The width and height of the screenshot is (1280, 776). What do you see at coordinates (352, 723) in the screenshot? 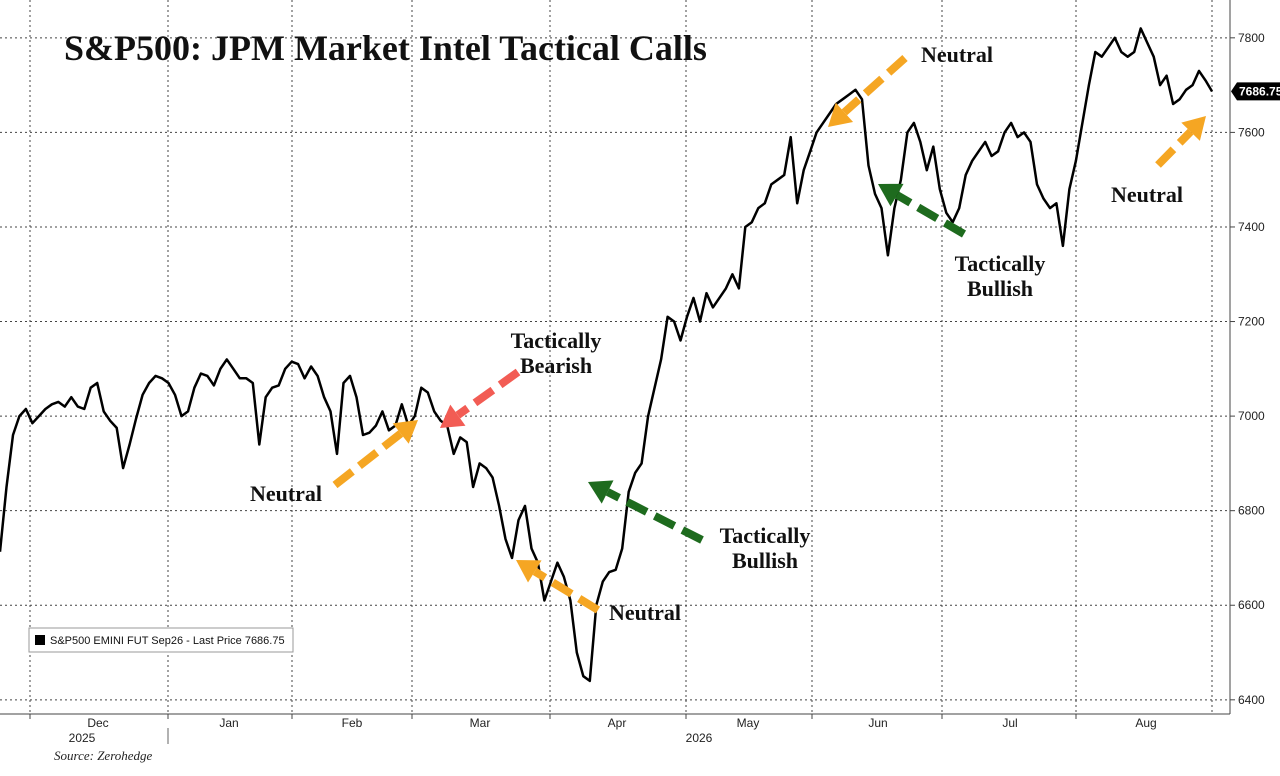
I see `x-tick-label: Feb` at bounding box center [352, 723].